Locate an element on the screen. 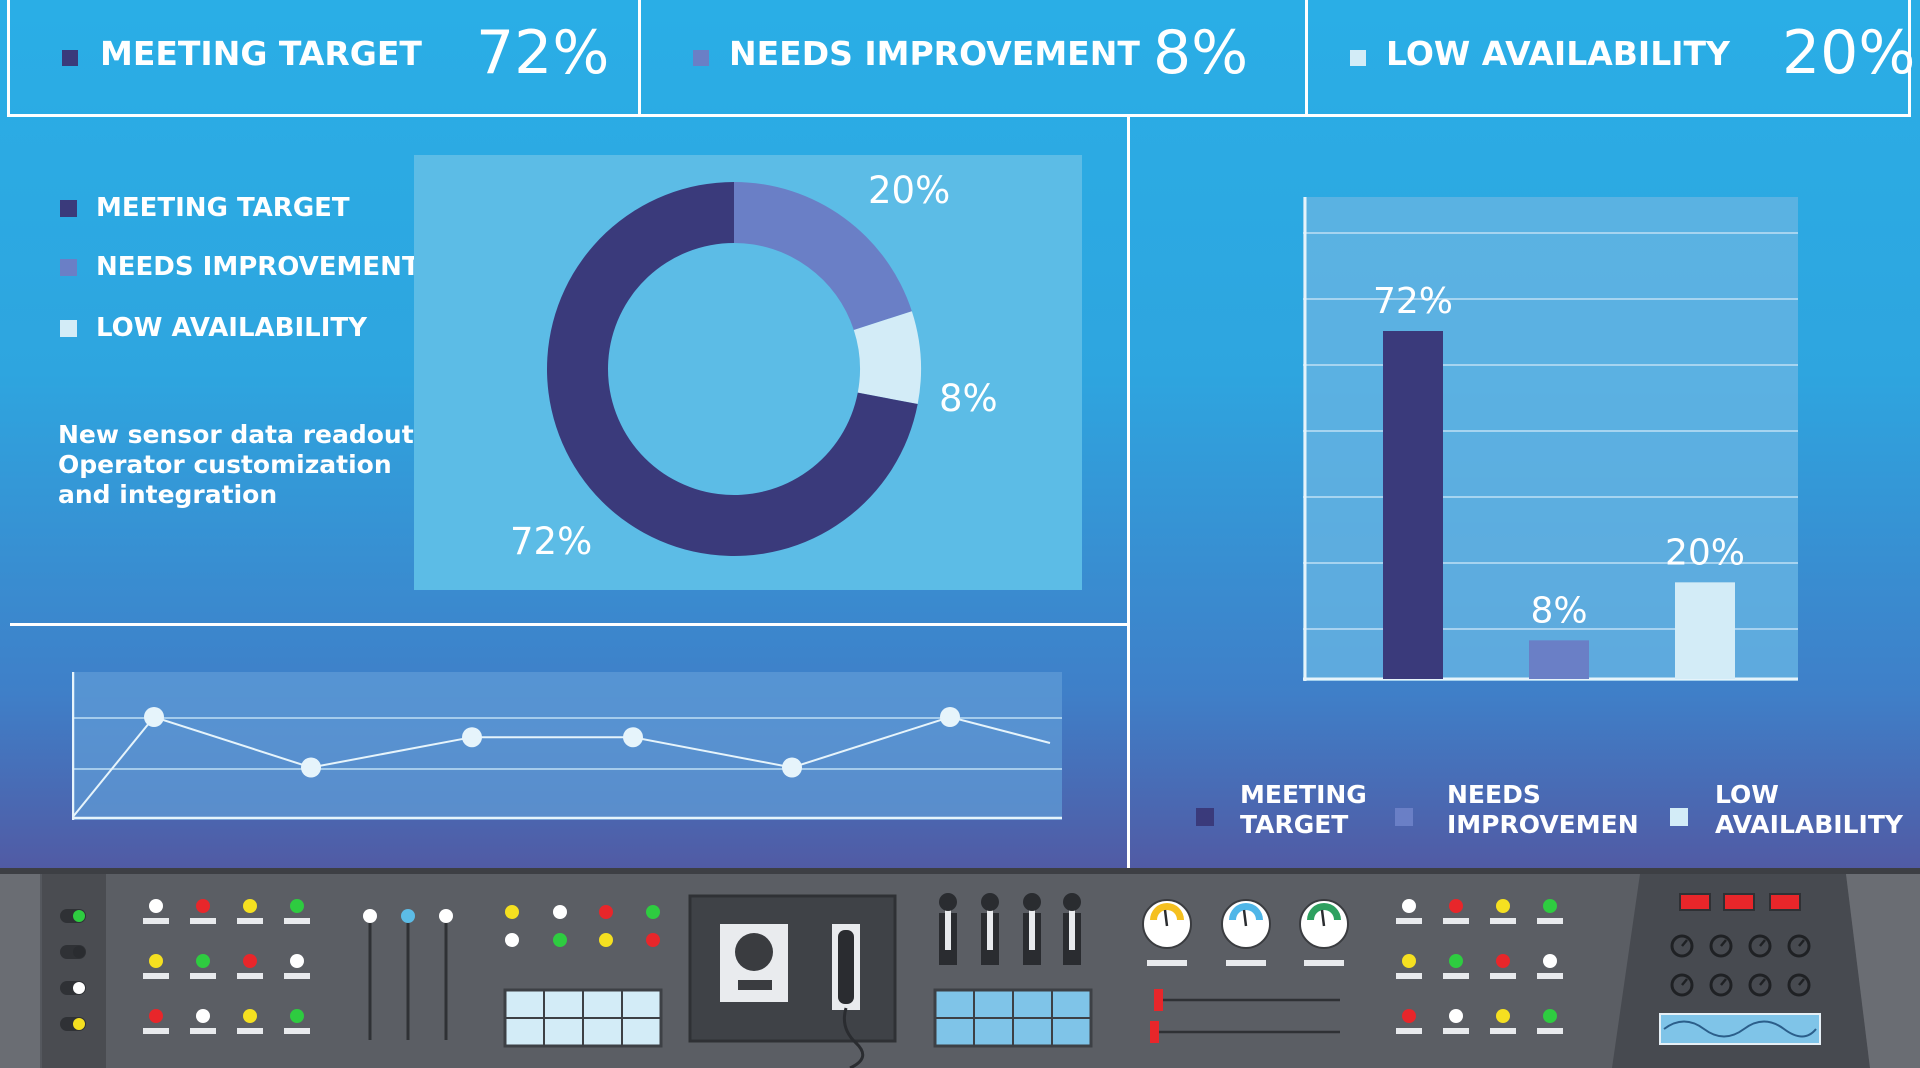 This screenshot has width=1920, height=1068. speaker-icon is located at coordinates (754, 952).